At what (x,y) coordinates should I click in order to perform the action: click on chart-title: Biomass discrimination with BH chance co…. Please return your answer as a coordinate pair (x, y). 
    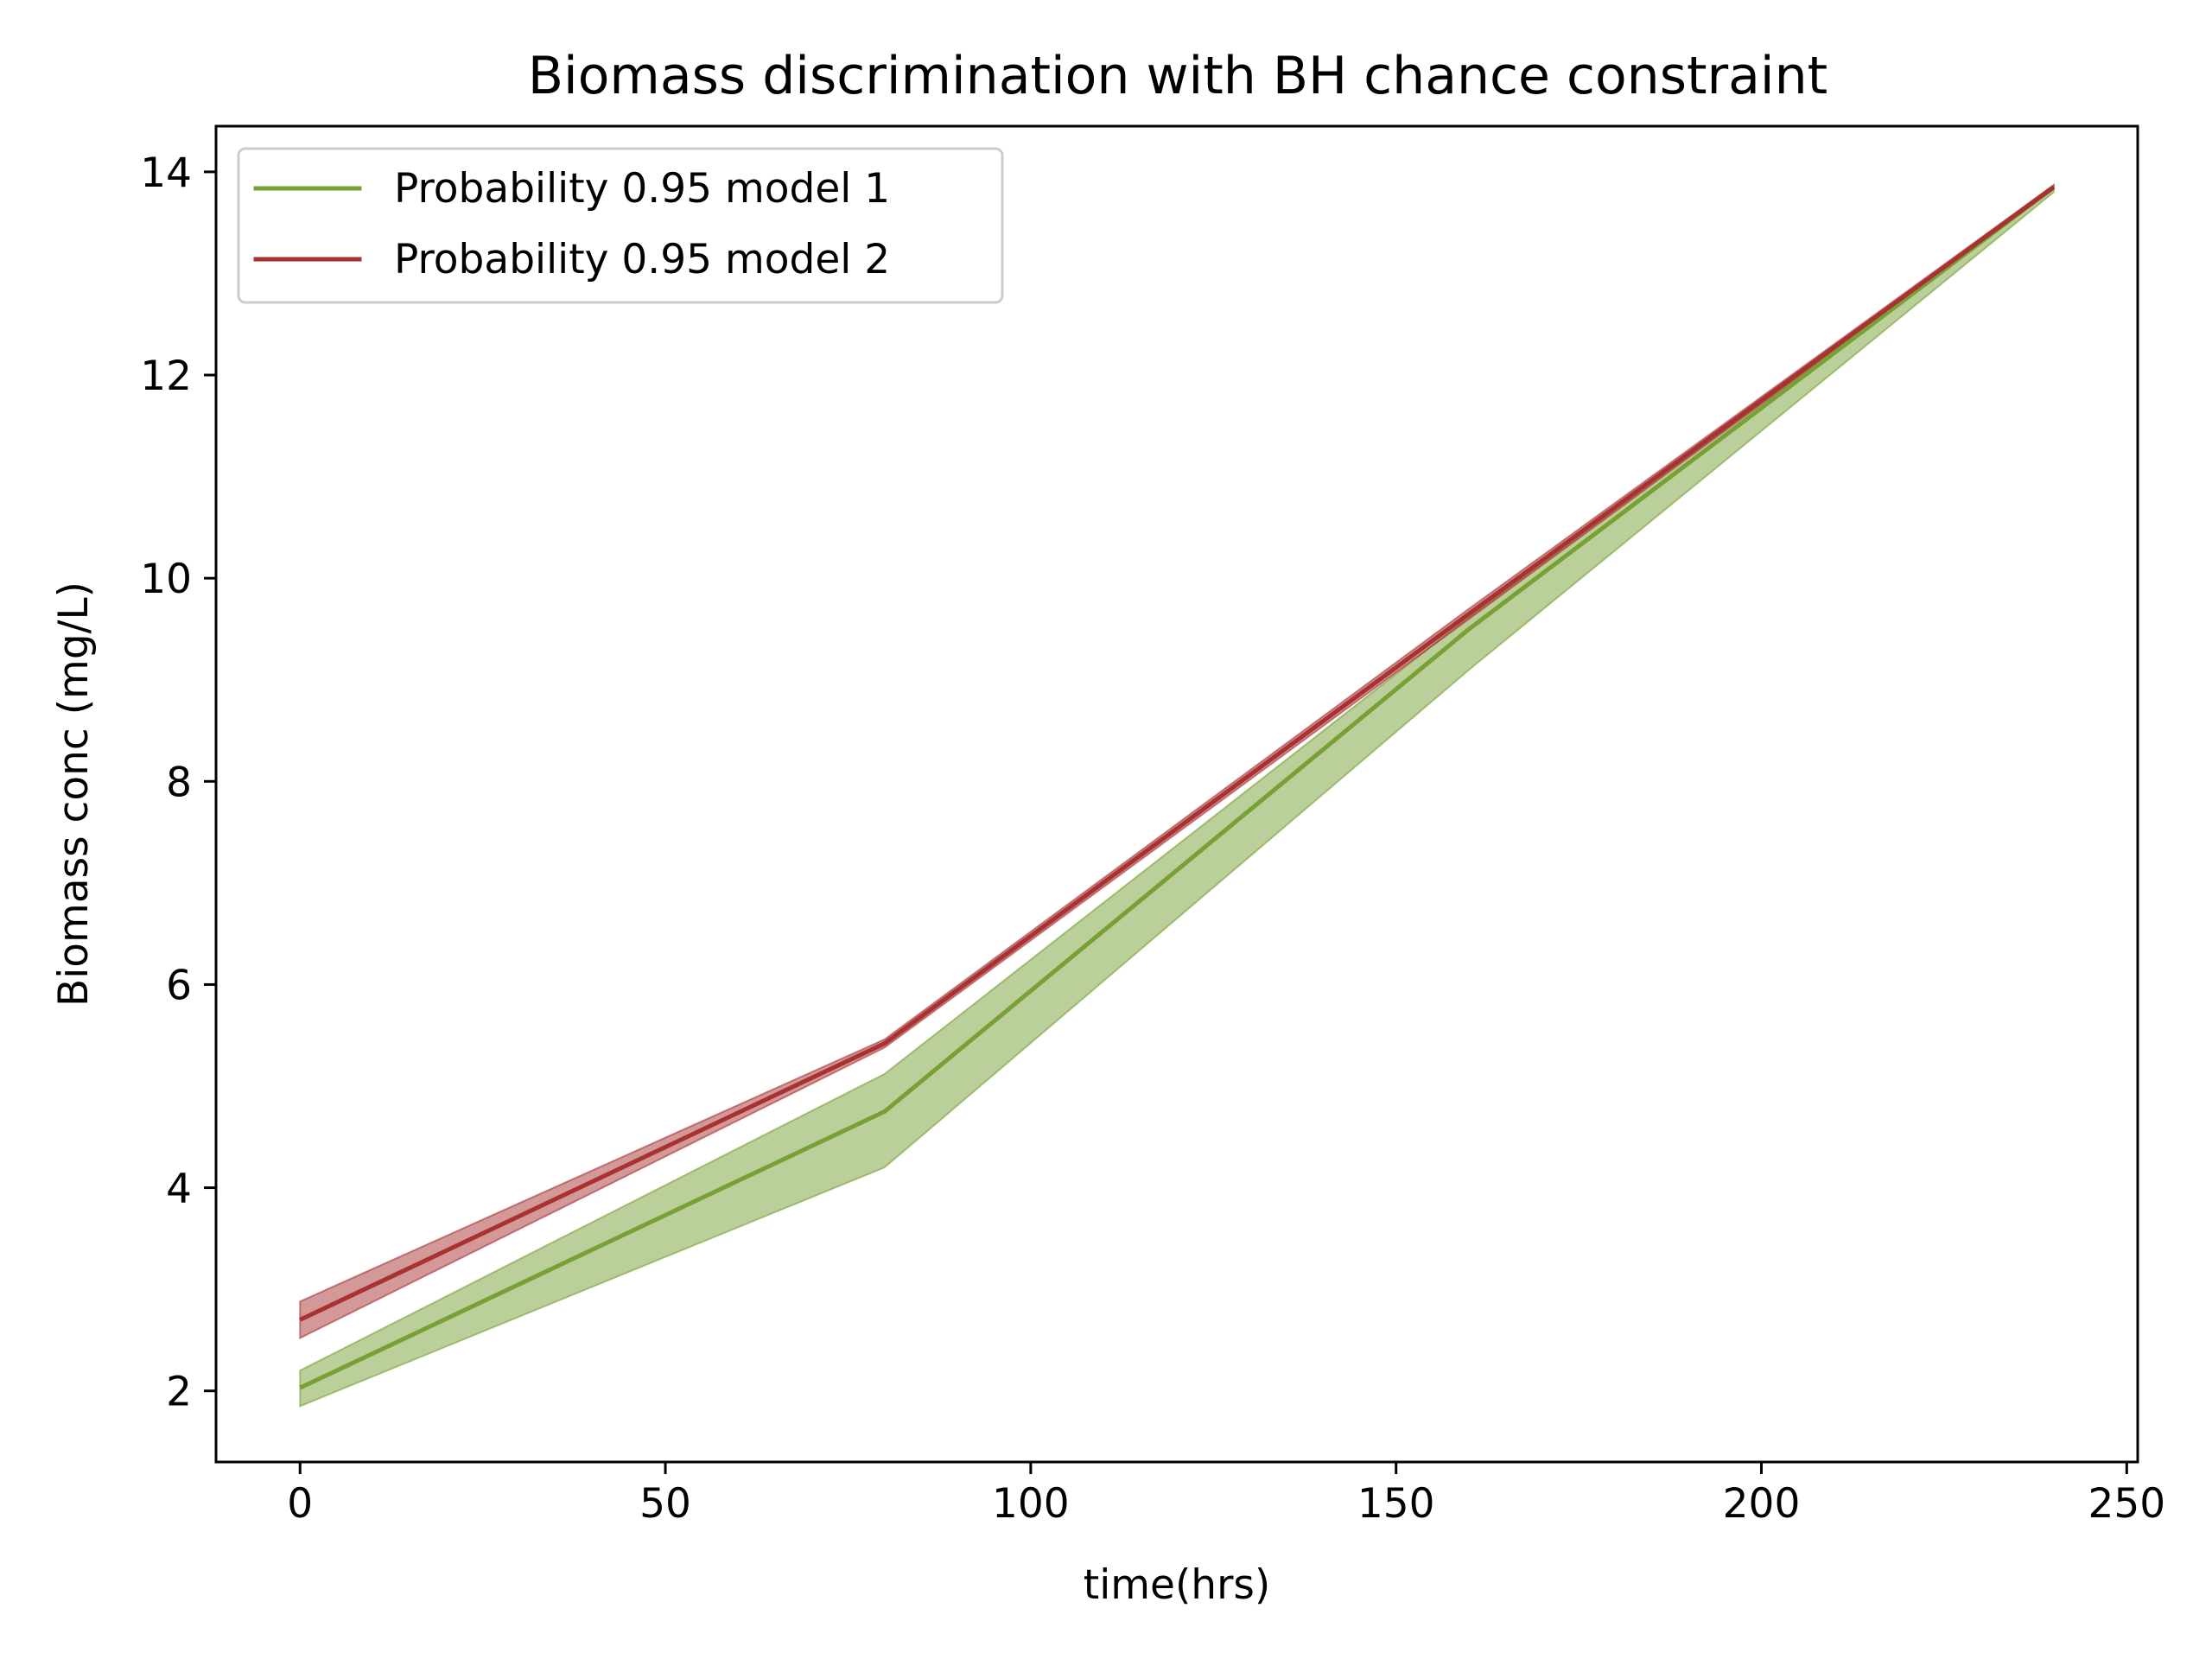
    Looking at the image, I should click on (1177, 76).